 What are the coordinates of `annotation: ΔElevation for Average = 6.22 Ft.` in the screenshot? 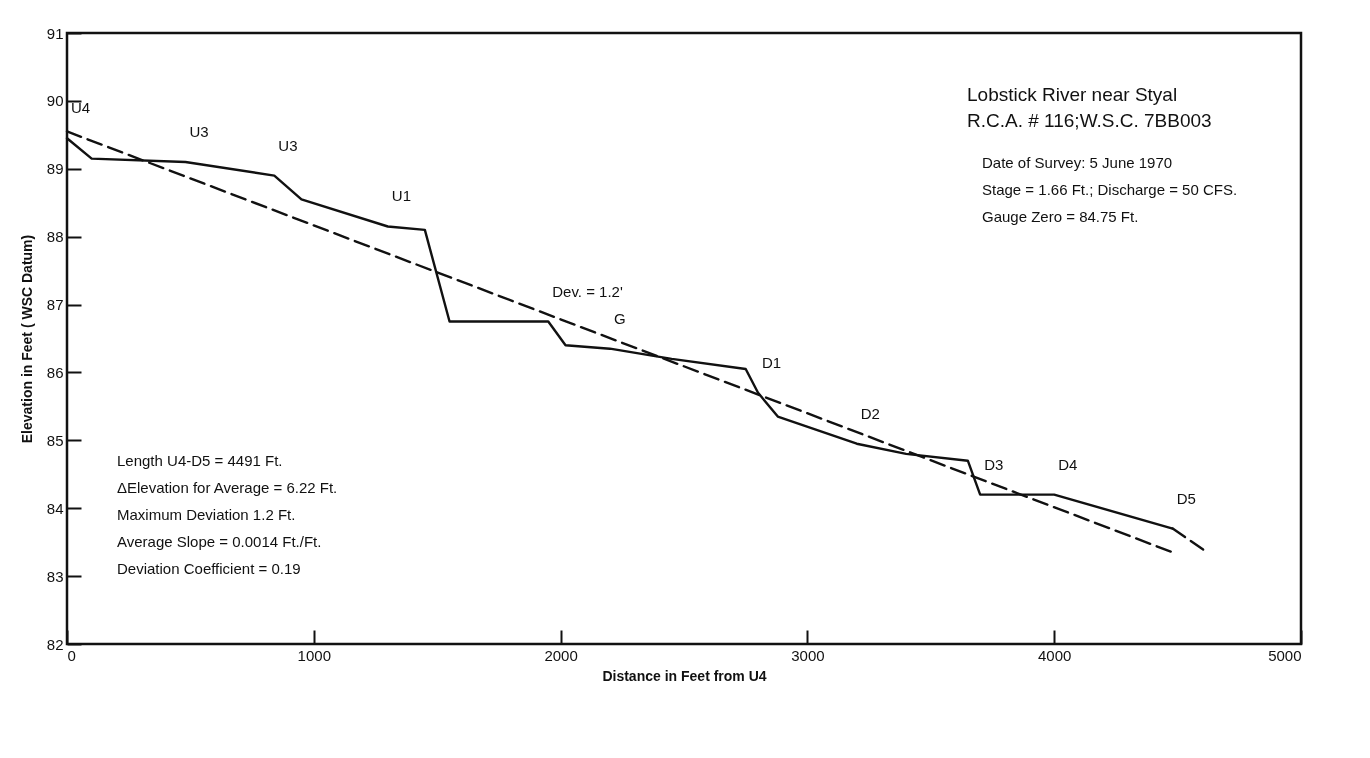 It's located at (227, 487).